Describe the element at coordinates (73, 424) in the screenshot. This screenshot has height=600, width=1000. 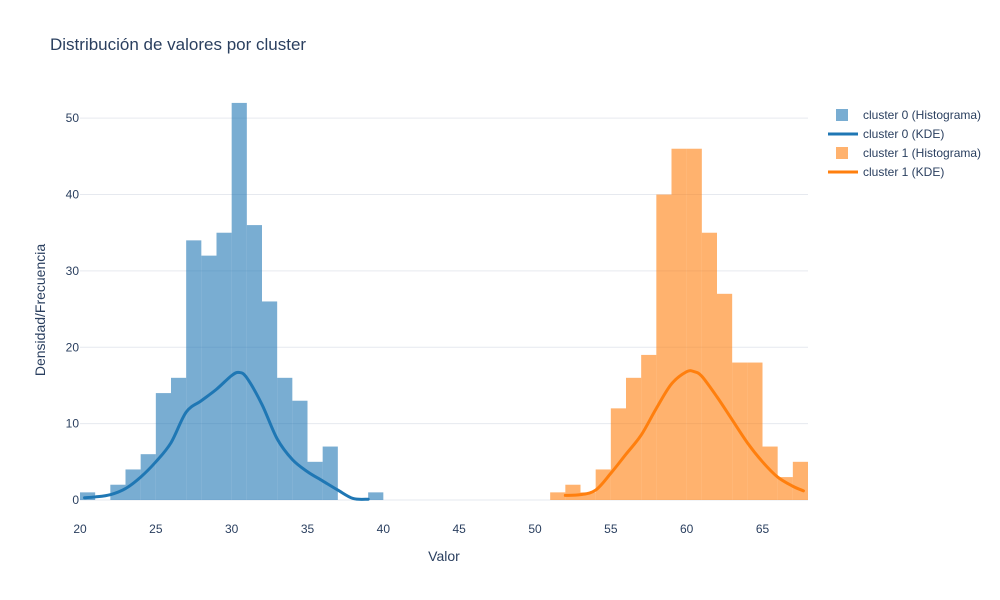
I see `y-tick-label: 10` at that location.